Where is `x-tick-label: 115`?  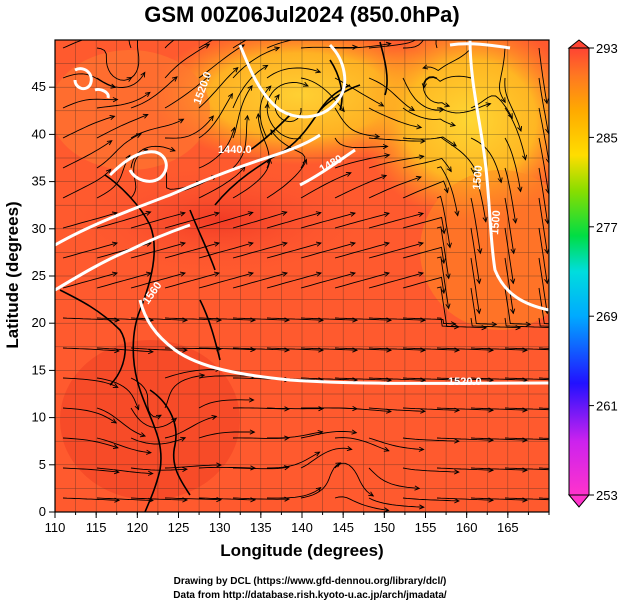
x-tick-label: 115 is located at coordinates (96, 527).